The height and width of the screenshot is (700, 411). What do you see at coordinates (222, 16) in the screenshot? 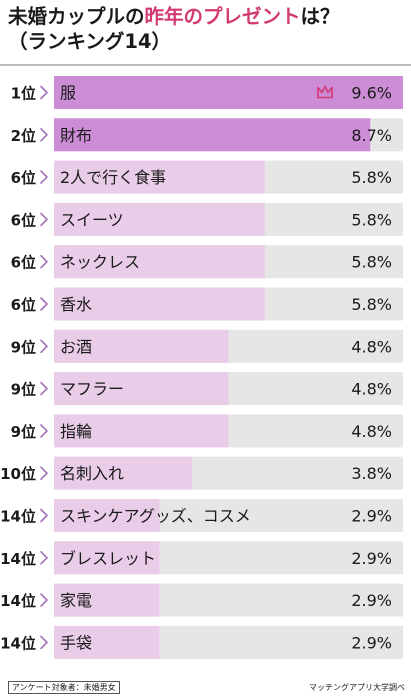
I see `title-text-accent: 昨年のプレゼント` at bounding box center [222, 16].